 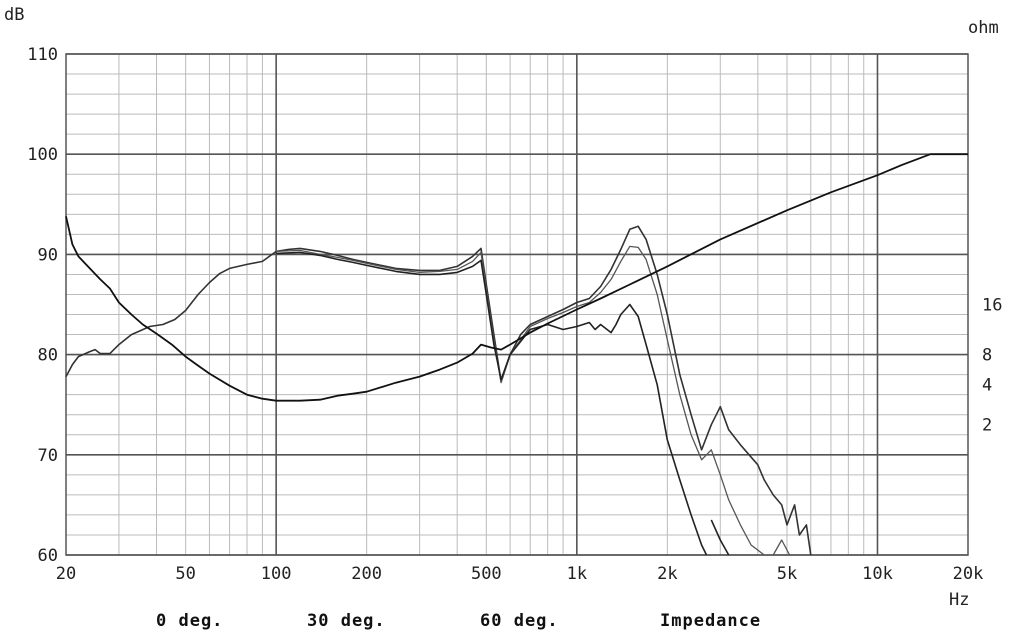 What do you see at coordinates (519, 621) in the screenshot?
I see `legend-60deg: 60 deg.` at bounding box center [519, 621].